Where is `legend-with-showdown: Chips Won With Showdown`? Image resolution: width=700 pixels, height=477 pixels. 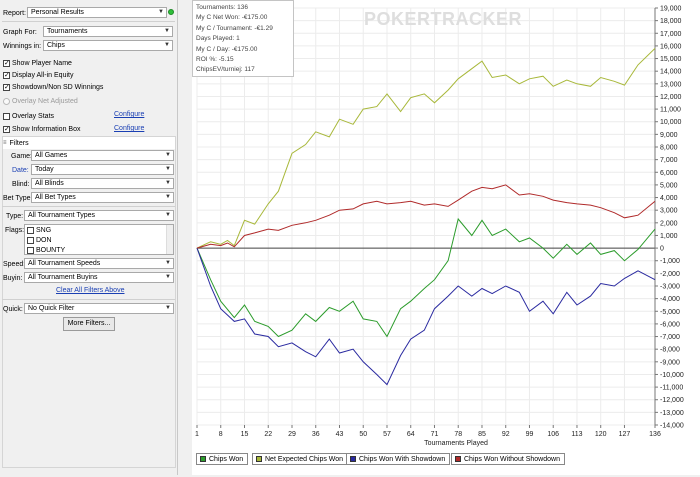
legend-with-showdown: Chips Won With Showdown is located at coordinates (398, 459).